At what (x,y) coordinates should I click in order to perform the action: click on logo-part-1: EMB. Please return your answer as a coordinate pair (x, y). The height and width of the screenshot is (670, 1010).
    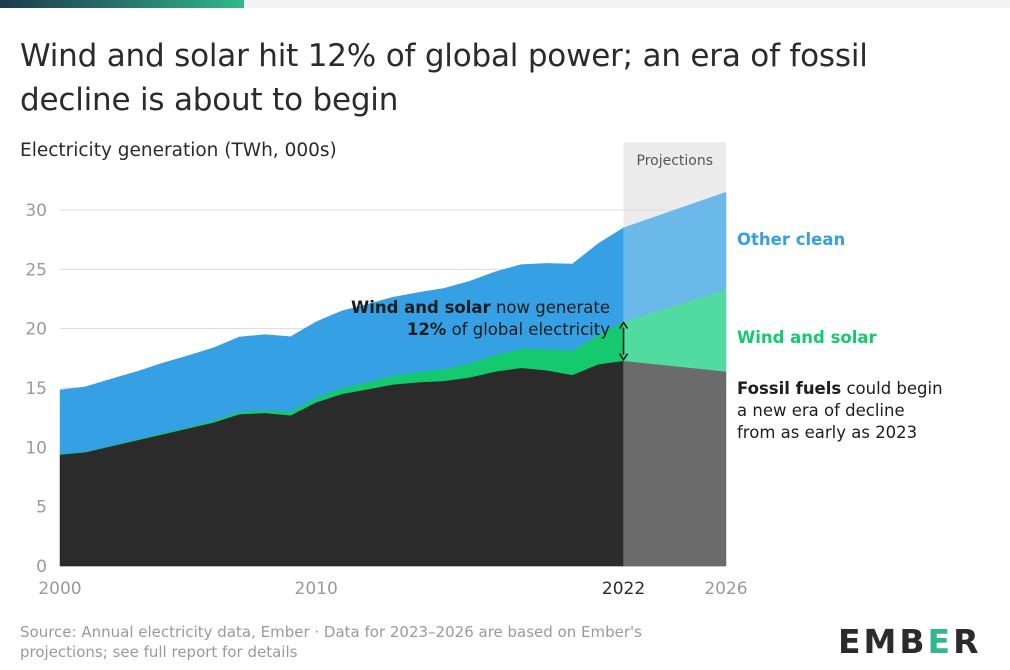
    Looking at the image, I should click on (883, 641).